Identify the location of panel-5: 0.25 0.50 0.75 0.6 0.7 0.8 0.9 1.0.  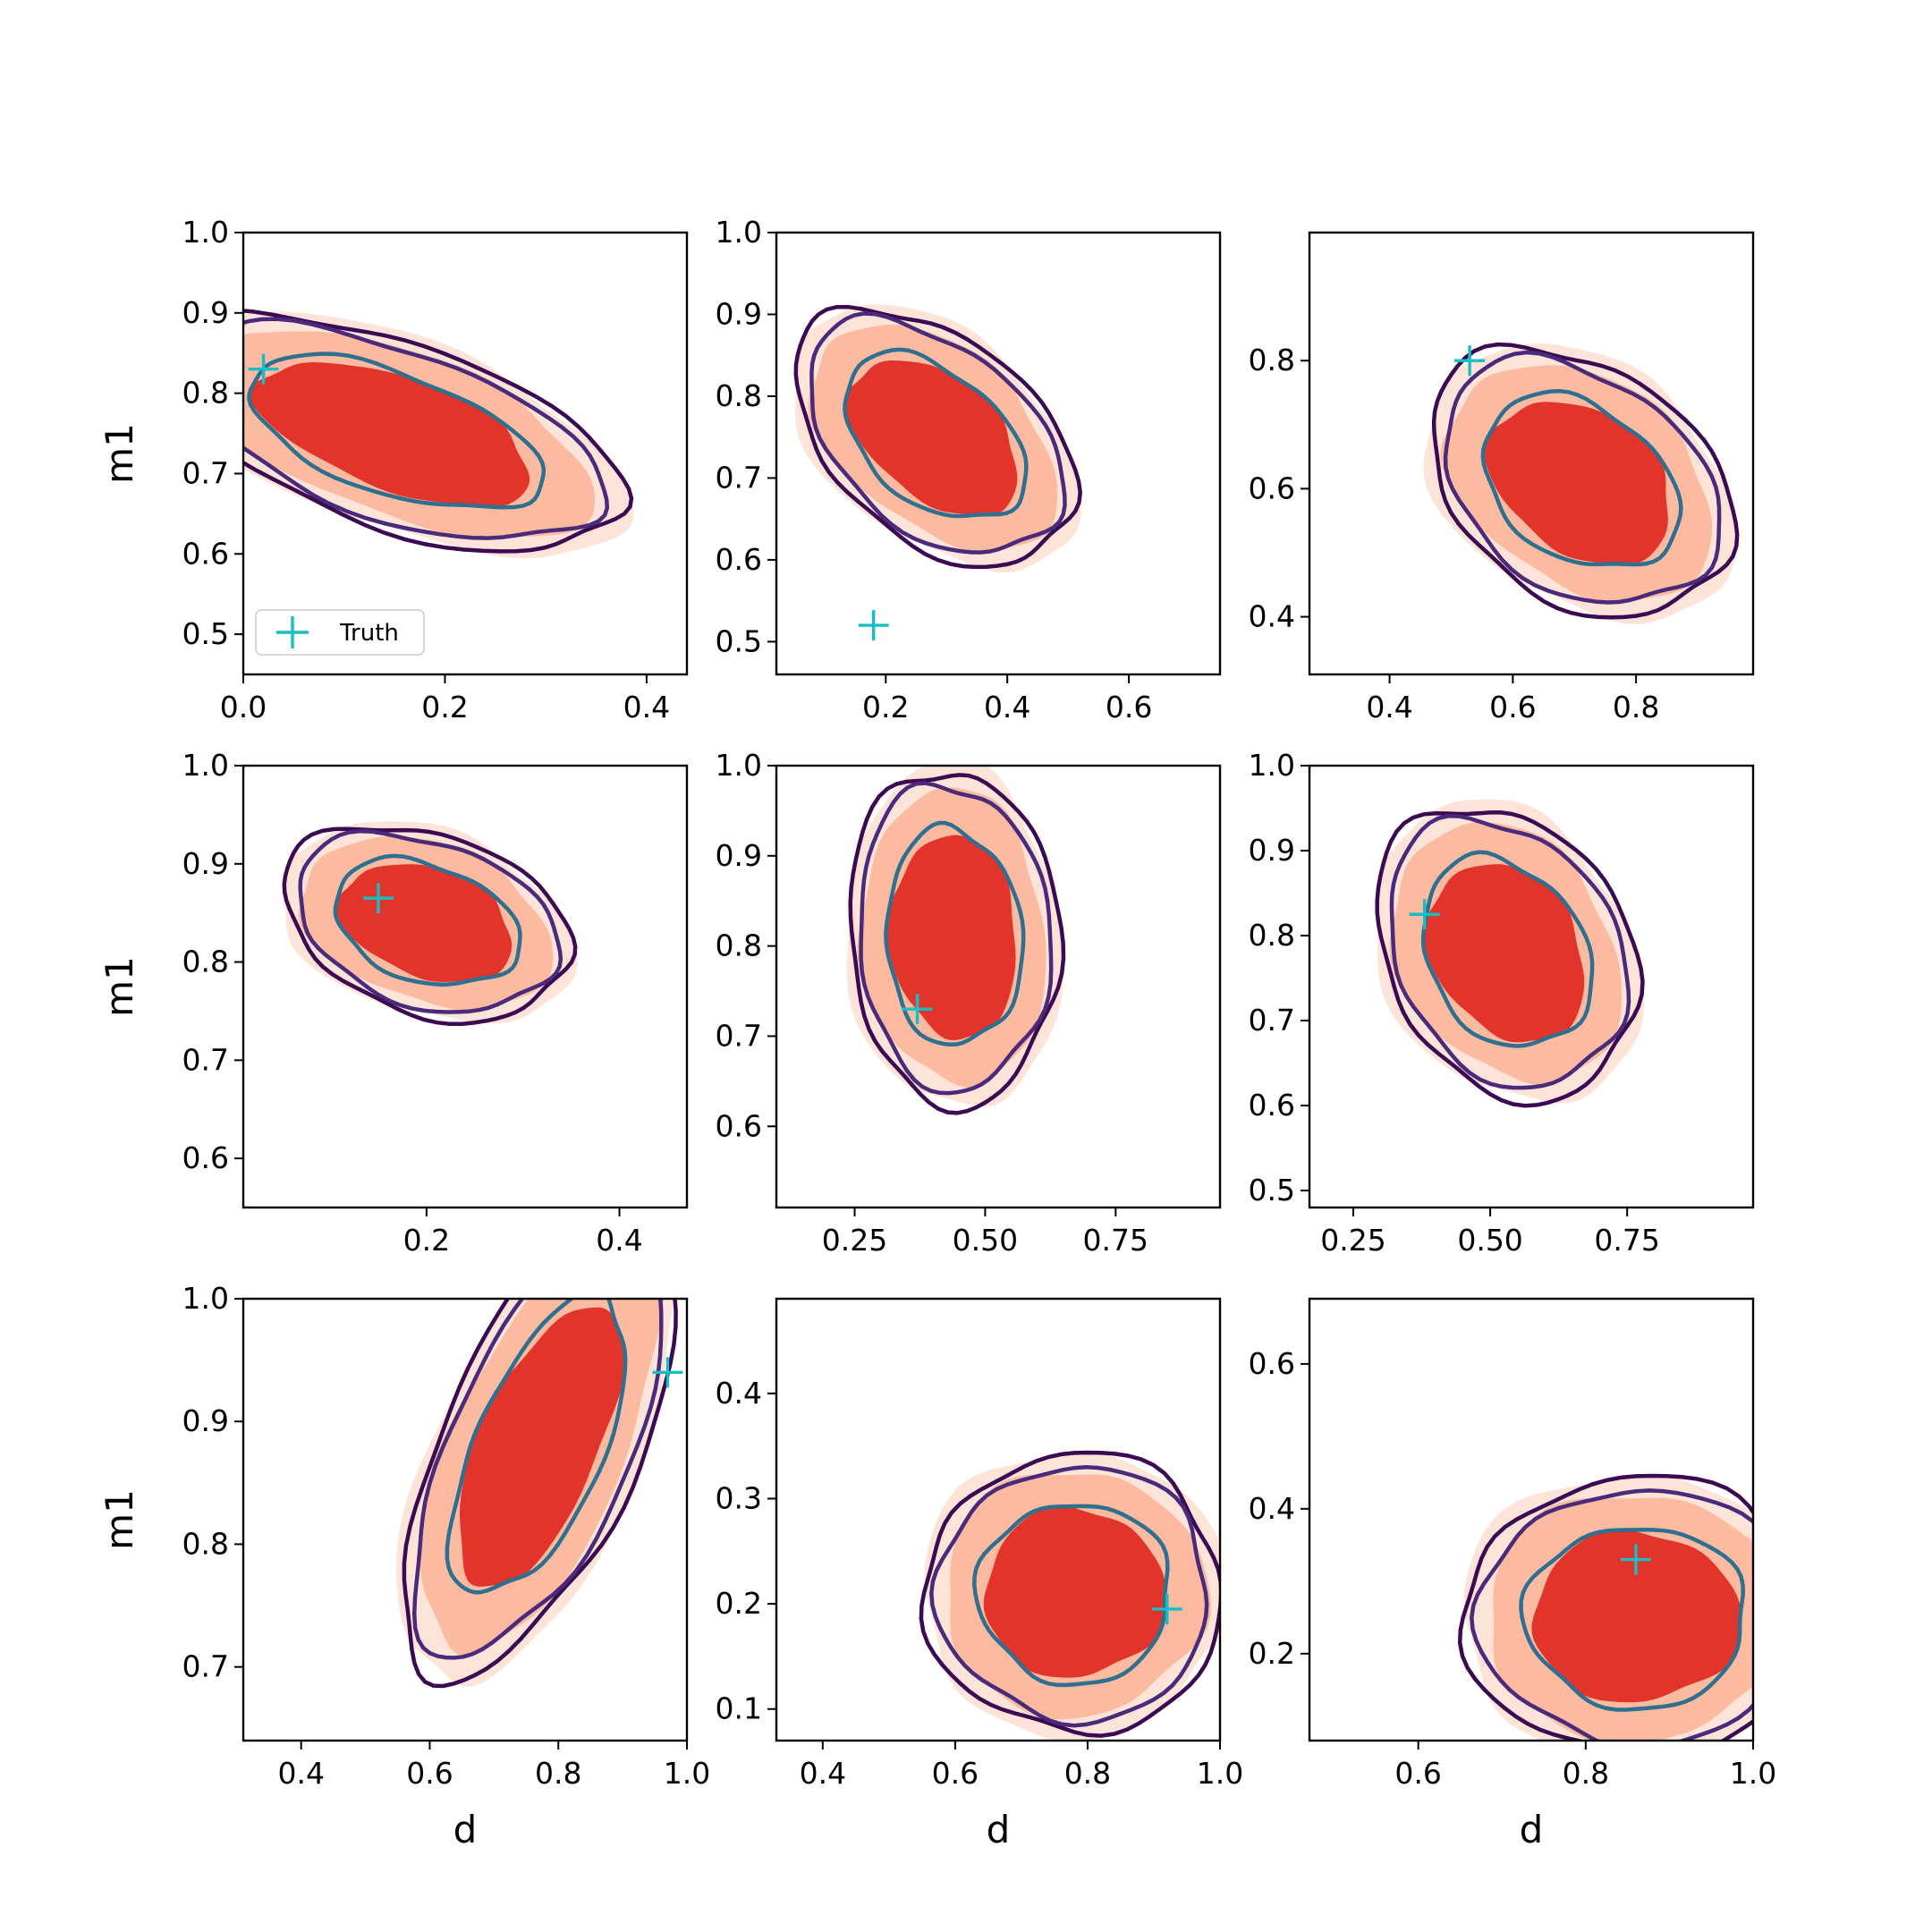
(969, 1003).